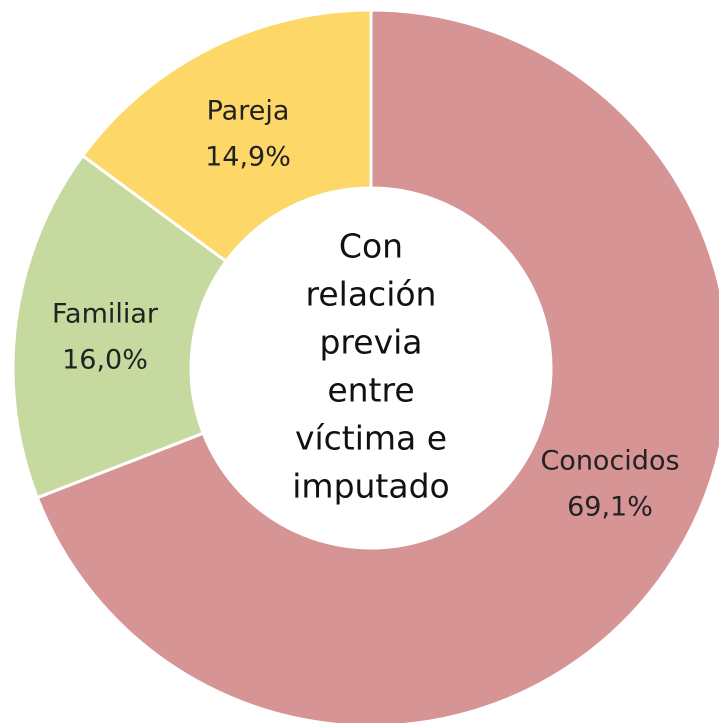 Image resolution: width=719 pixels, height=723 pixels. Describe the element at coordinates (248, 111) in the screenshot. I see `slice-label: Pareja` at that location.